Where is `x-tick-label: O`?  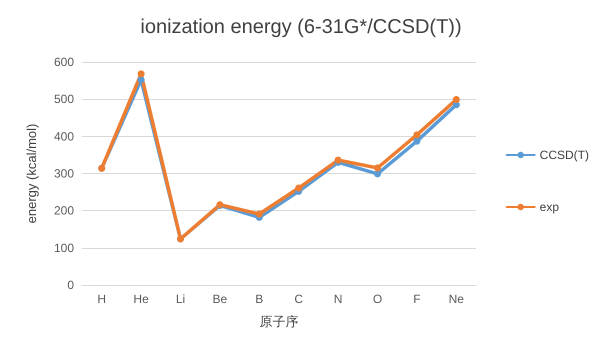 x-tick-label: O is located at coordinates (377, 299).